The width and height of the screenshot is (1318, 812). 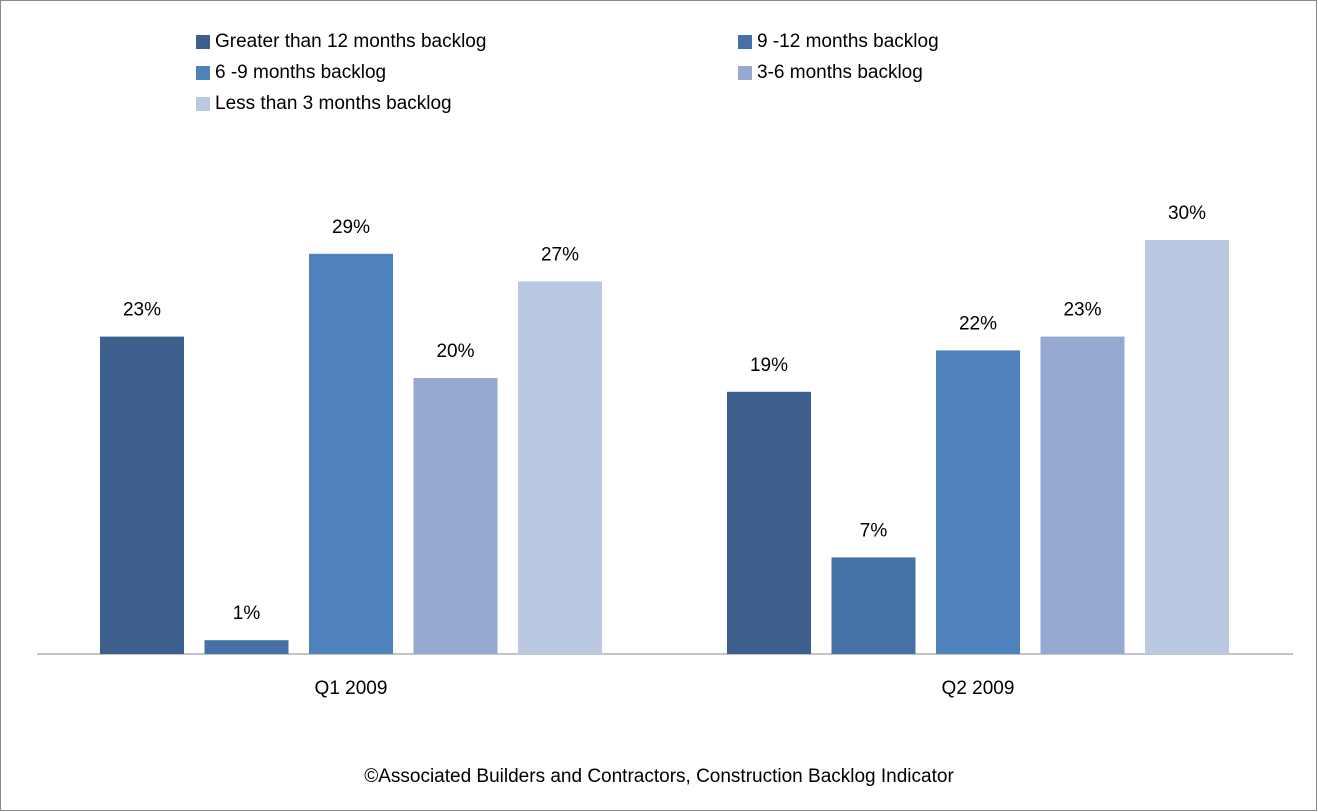 I want to click on data-label: 22%, so click(x=978, y=323).